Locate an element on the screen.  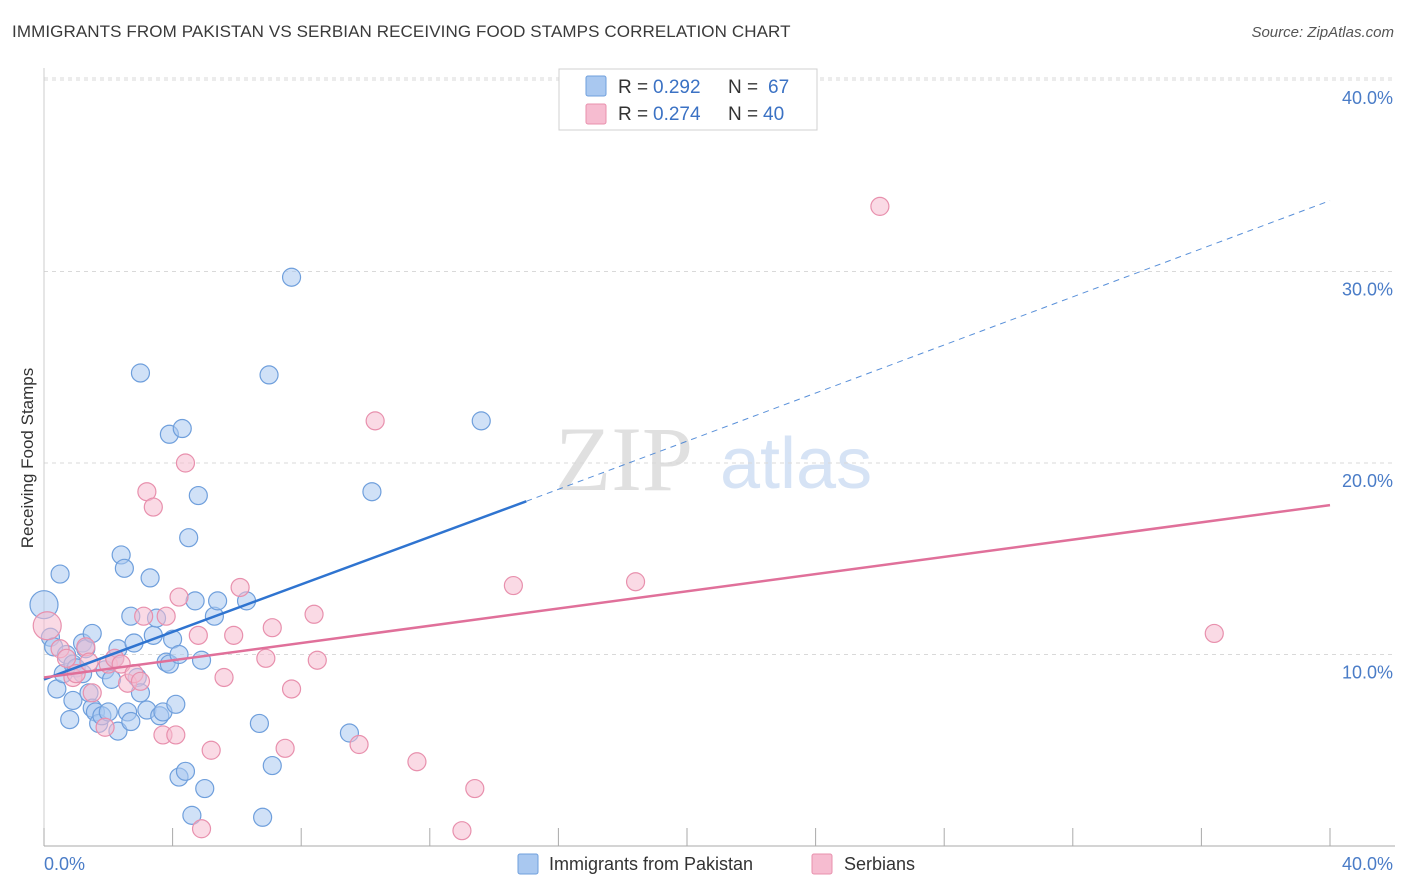
legend-n-value-blue: 67 is located at coordinates (778, 87).